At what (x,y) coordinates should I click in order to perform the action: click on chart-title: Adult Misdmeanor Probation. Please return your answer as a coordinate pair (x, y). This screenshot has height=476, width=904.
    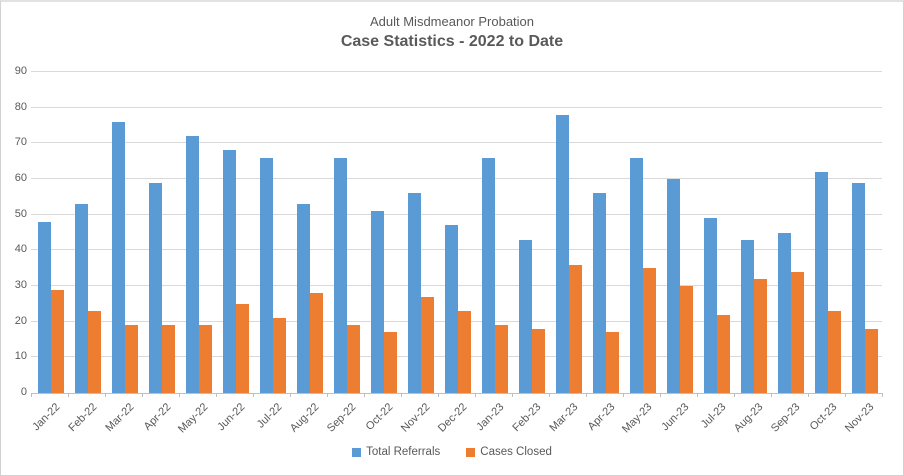
    Looking at the image, I should click on (452, 21).